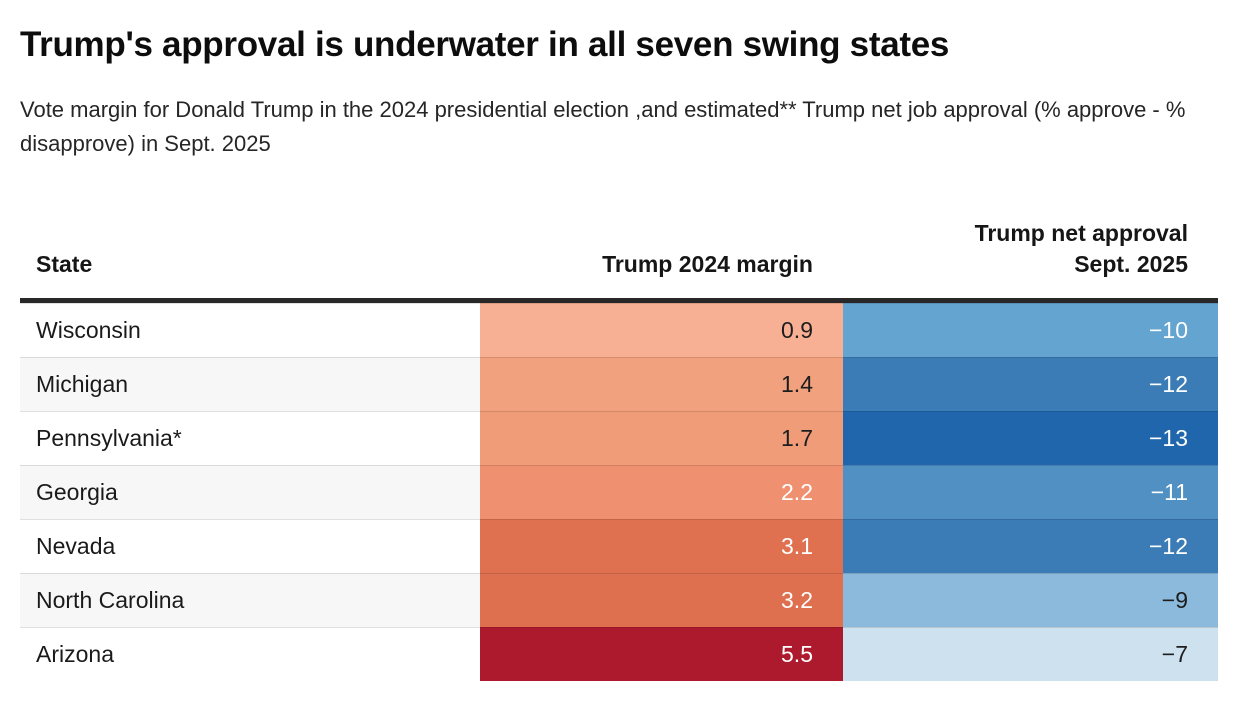 Image resolution: width=1240 pixels, height=703 pixels. What do you see at coordinates (661, 384) in the screenshot?
I see `margin-cell: 1.4` at bounding box center [661, 384].